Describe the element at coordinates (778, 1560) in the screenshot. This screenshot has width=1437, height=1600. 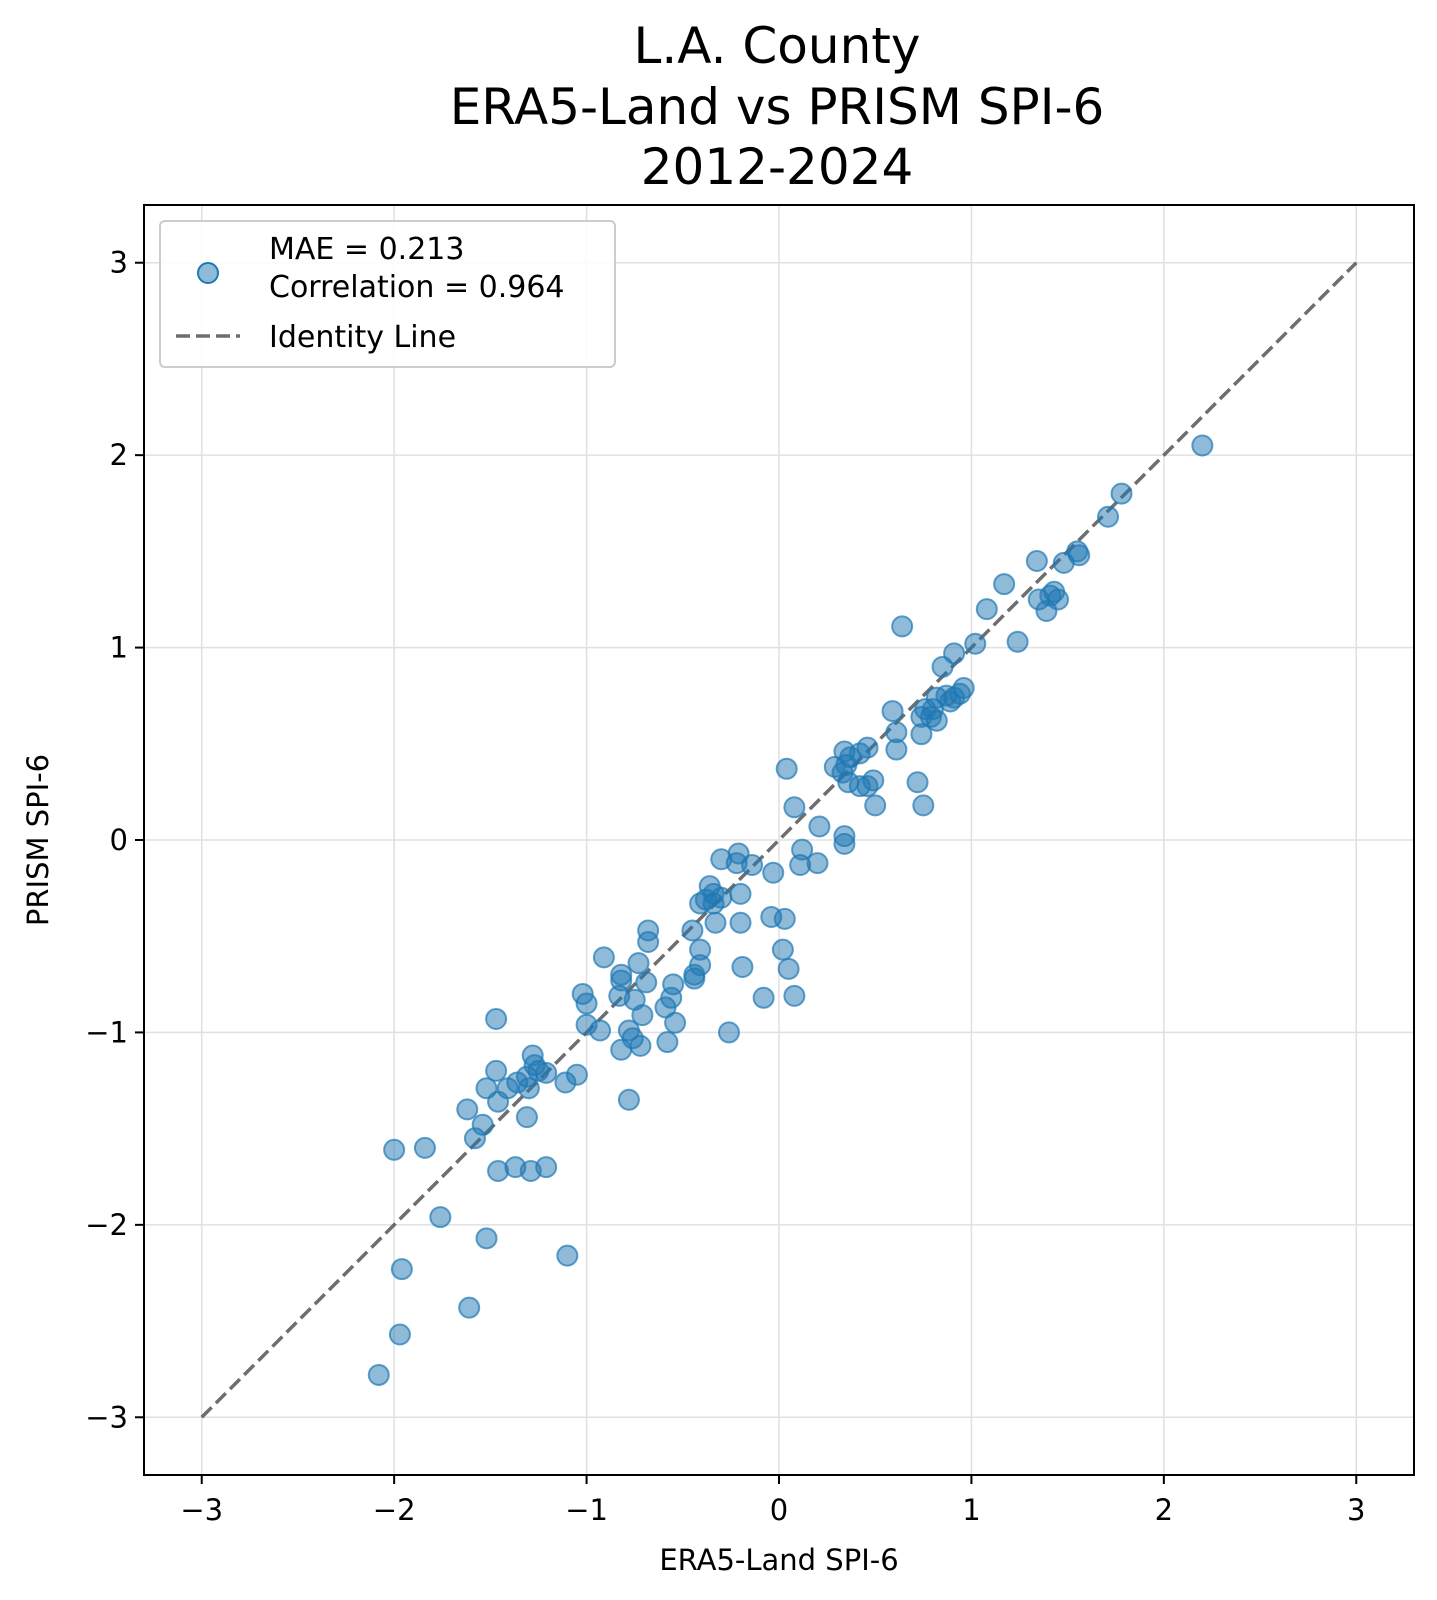
I see `x-axis-label: ERA5-Land SPI-6` at that location.